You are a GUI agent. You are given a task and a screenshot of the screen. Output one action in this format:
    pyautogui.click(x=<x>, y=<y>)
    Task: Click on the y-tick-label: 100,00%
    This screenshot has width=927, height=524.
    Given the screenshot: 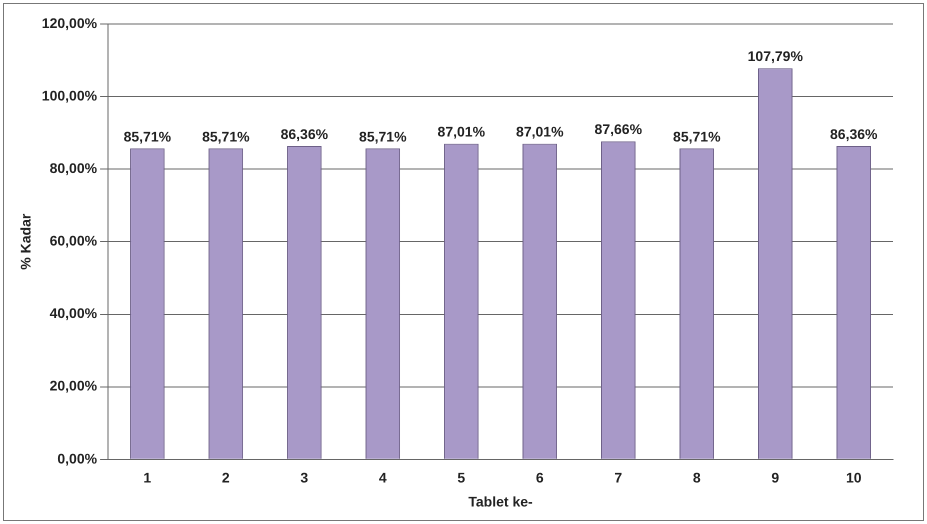 What is the action you would take?
    pyautogui.click(x=70, y=95)
    